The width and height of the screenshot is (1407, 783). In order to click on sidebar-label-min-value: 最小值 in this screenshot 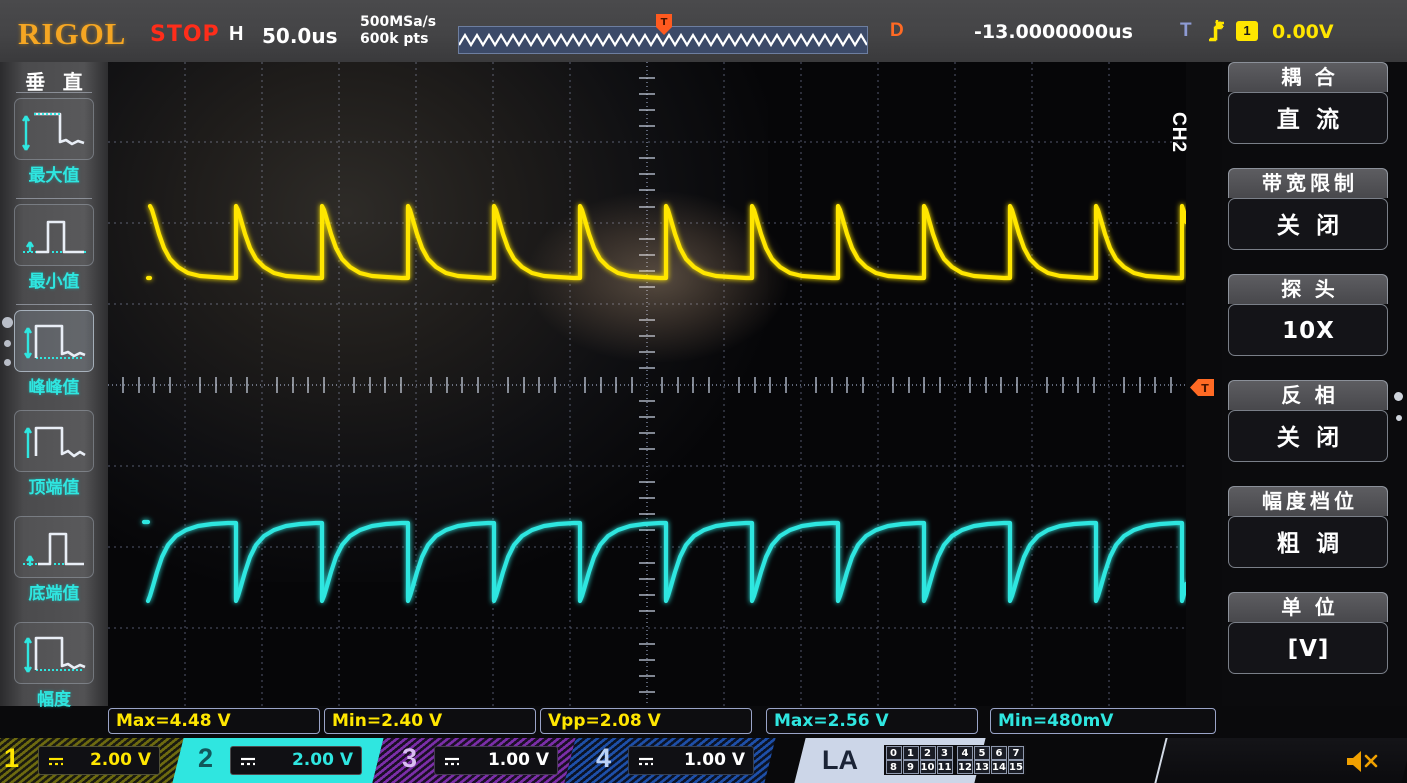, I will do `click(54, 281)`.